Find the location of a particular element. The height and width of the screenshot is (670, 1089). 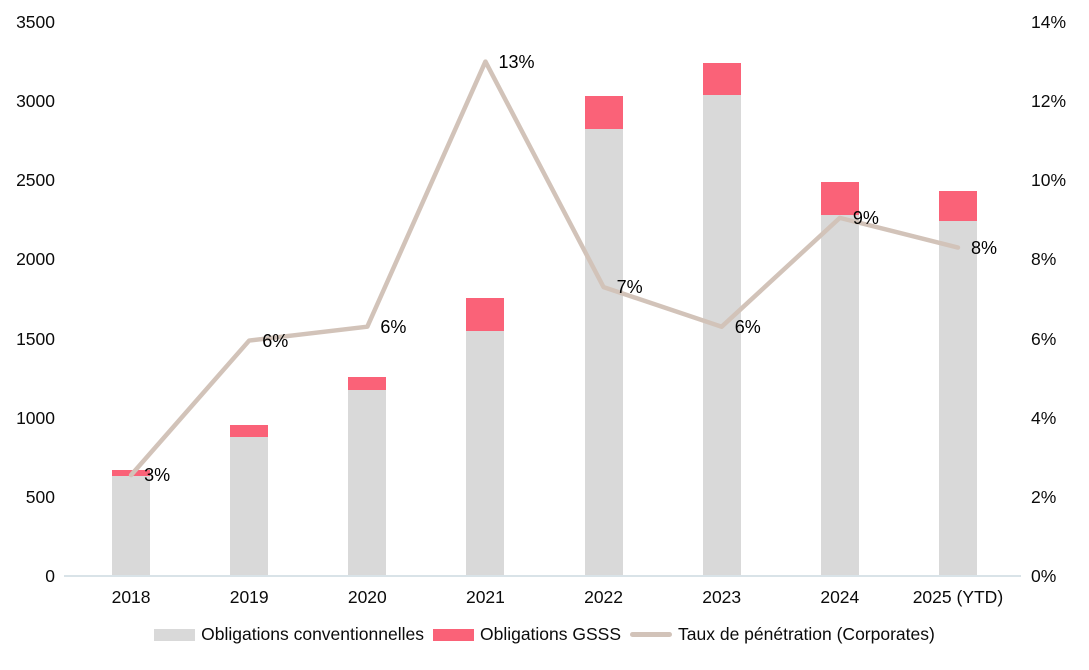

right-axis-tick: 0% is located at coordinates (1044, 576).